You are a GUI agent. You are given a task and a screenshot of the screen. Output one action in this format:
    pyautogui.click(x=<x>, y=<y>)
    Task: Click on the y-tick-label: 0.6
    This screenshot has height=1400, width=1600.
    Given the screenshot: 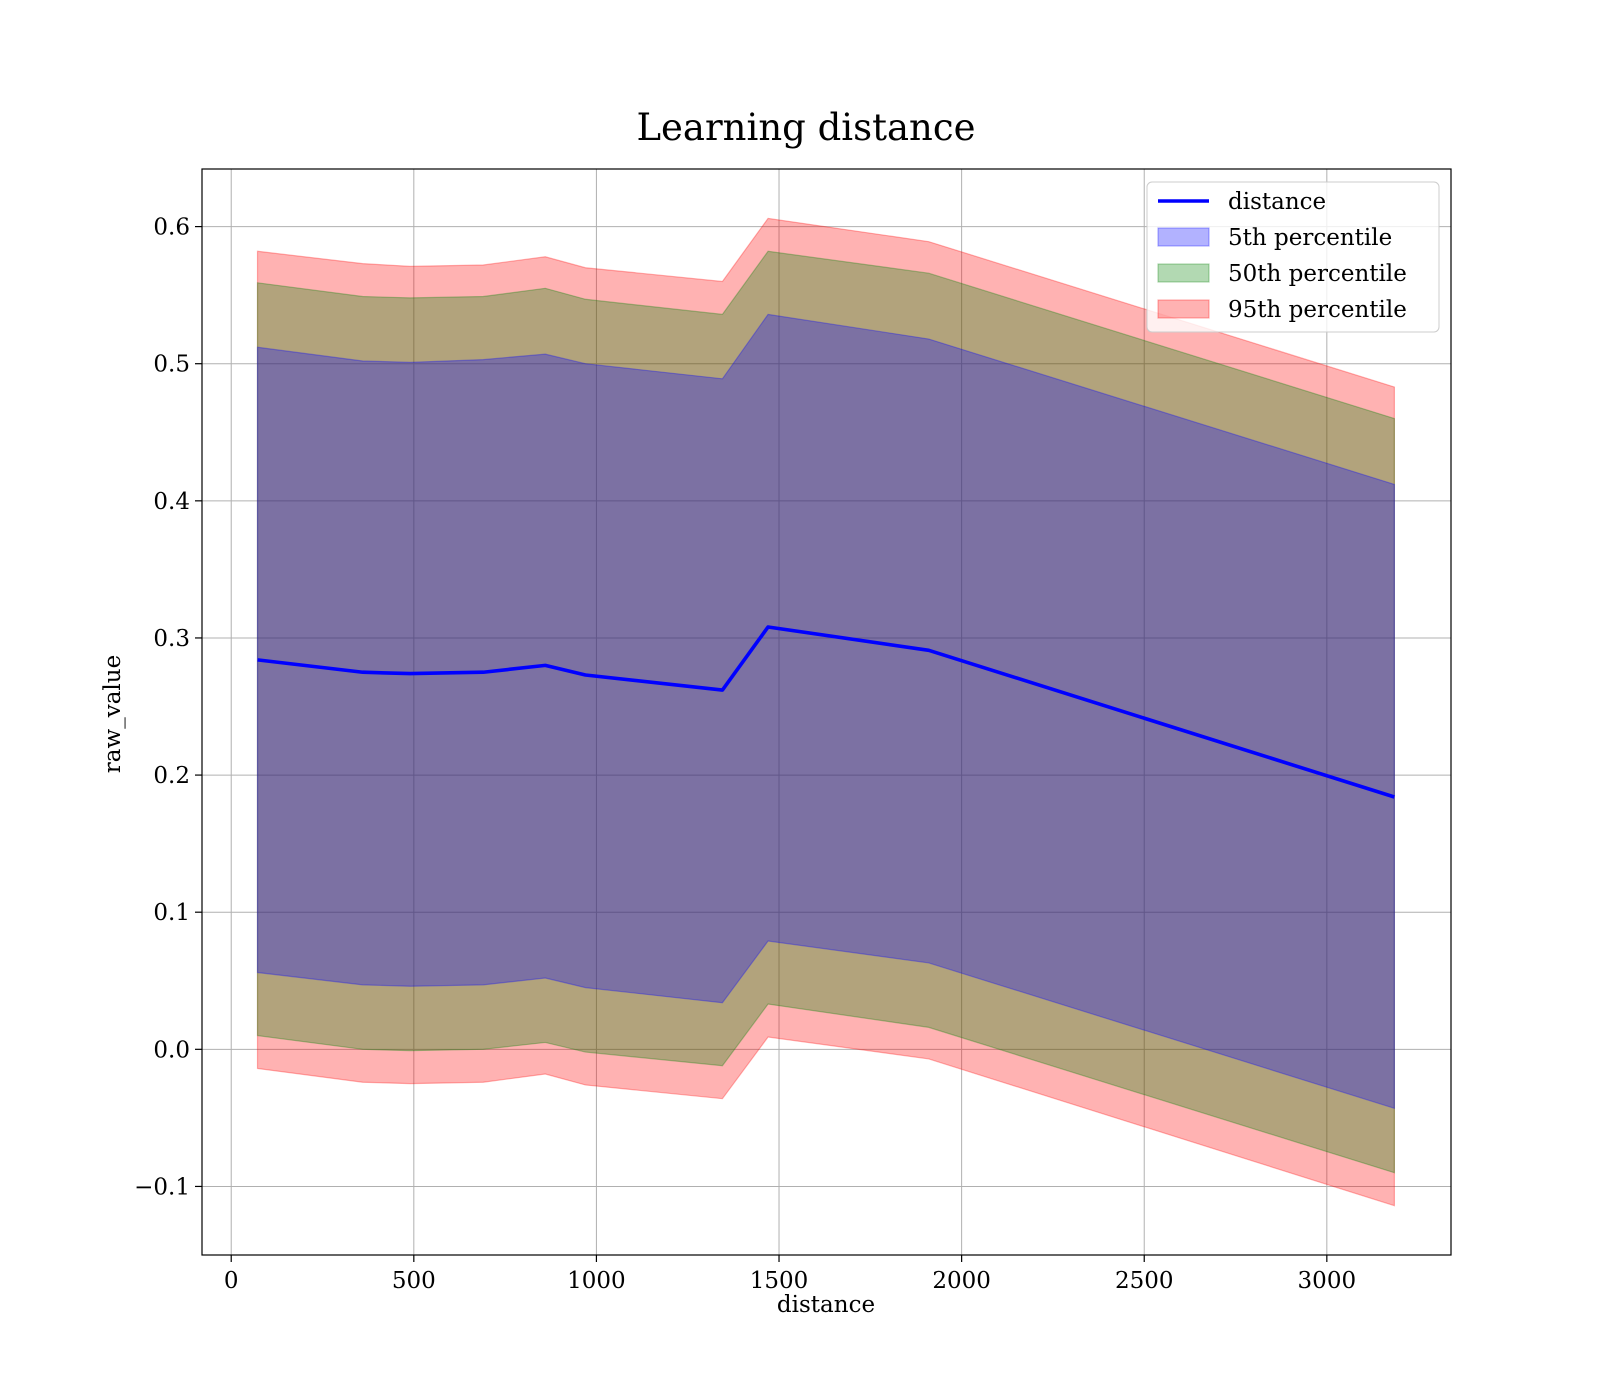 What is the action you would take?
    pyautogui.click(x=171, y=228)
    